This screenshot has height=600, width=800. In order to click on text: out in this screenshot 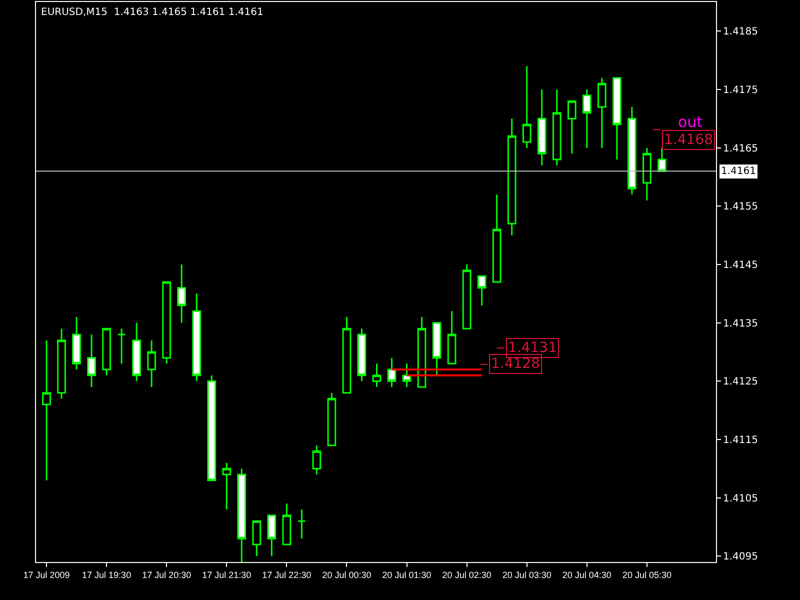, I will do `click(690, 122)`.